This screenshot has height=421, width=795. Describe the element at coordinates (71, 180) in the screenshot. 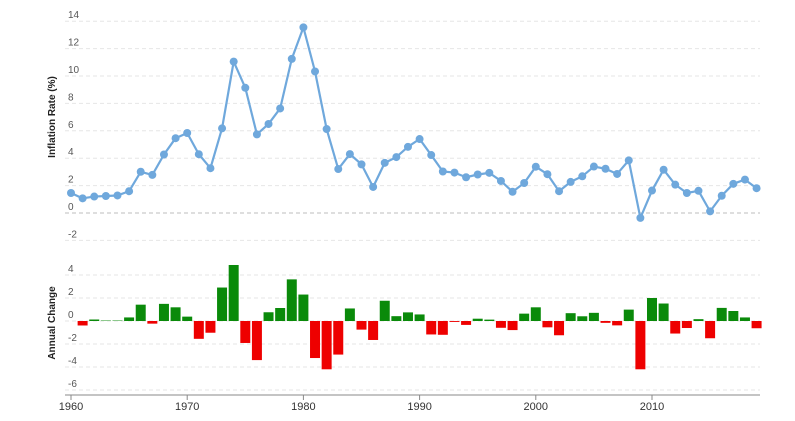

I see `top-y-tick-label: 2` at that location.